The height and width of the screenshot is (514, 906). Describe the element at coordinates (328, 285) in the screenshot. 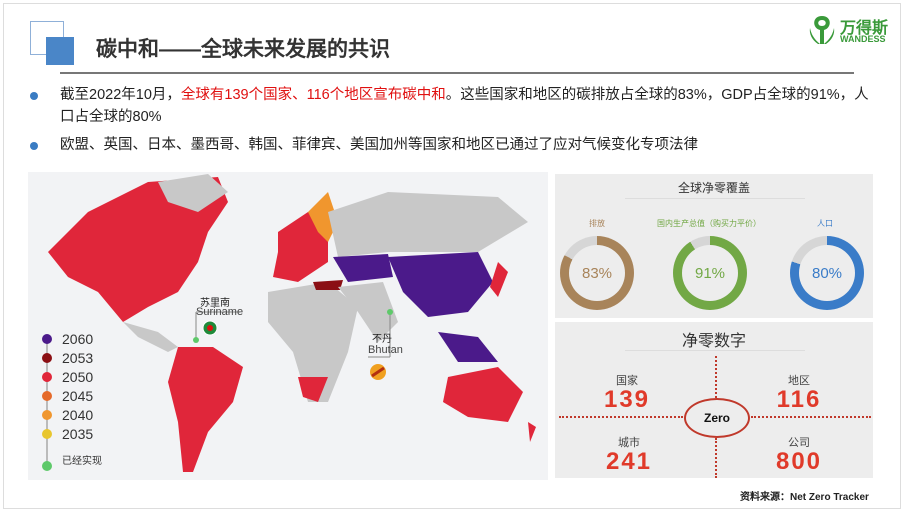

I see `region-turkey` at that location.